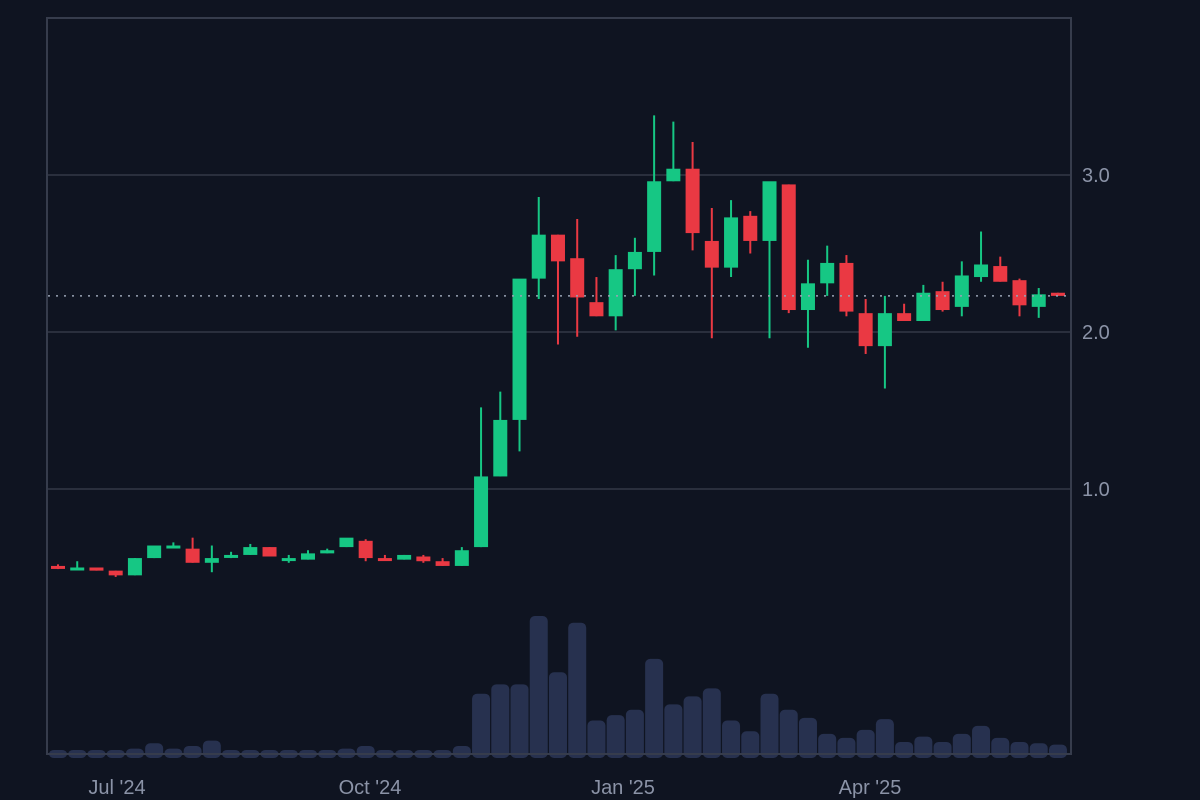 Image resolution: width=1200 pixels, height=800 pixels. Describe the element at coordinates (370, 788) in the screenshot. I see `x-tick-label: Oct '24` at that location.